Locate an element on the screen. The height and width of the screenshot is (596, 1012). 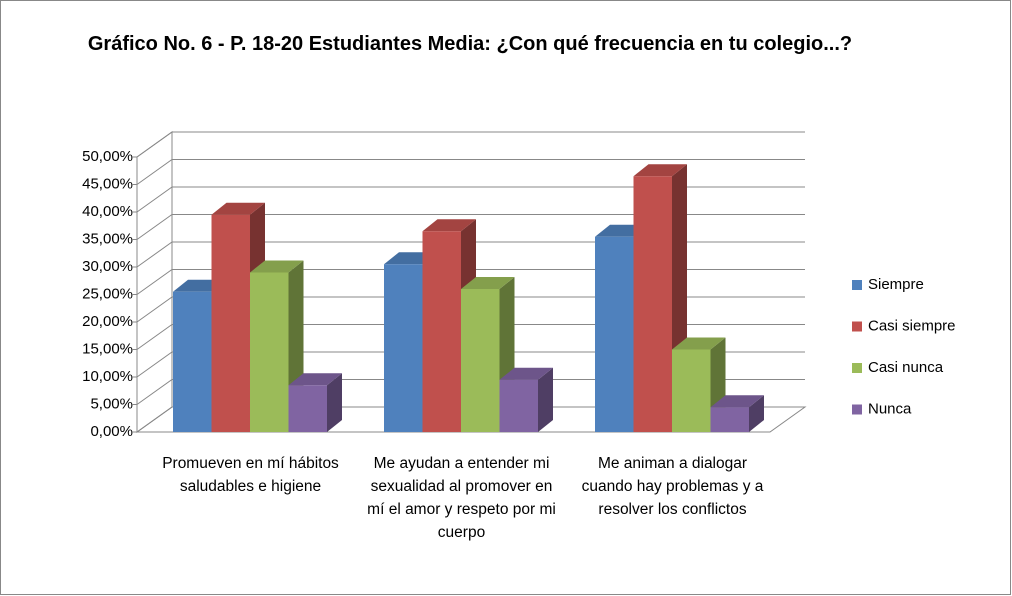
y-tick-label: 35,00% is located at coordinates (107, 238).